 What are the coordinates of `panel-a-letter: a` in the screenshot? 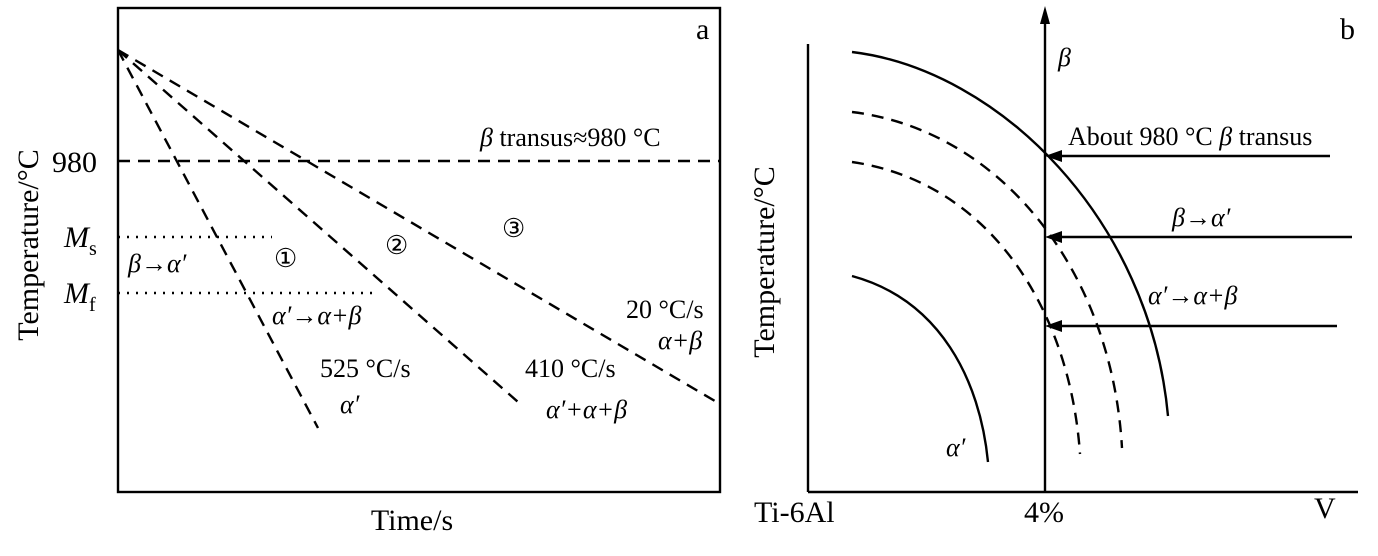 It's located at (702, 29).